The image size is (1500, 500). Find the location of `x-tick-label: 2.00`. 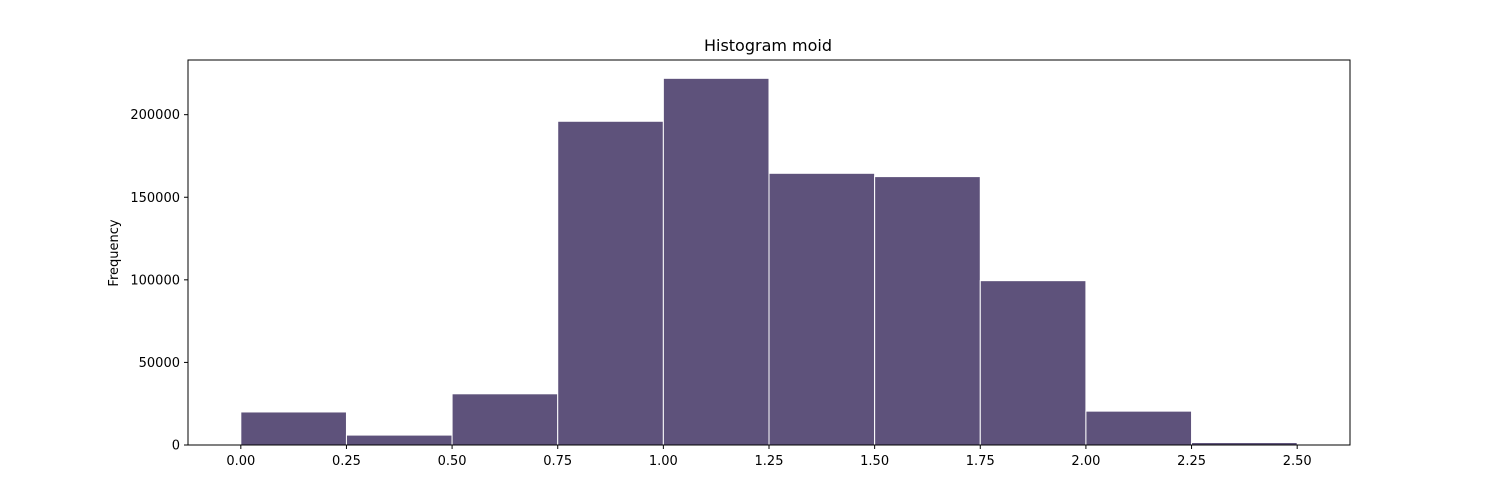

x-tick-label: 2.00 is located at coordinates (1085, 461).